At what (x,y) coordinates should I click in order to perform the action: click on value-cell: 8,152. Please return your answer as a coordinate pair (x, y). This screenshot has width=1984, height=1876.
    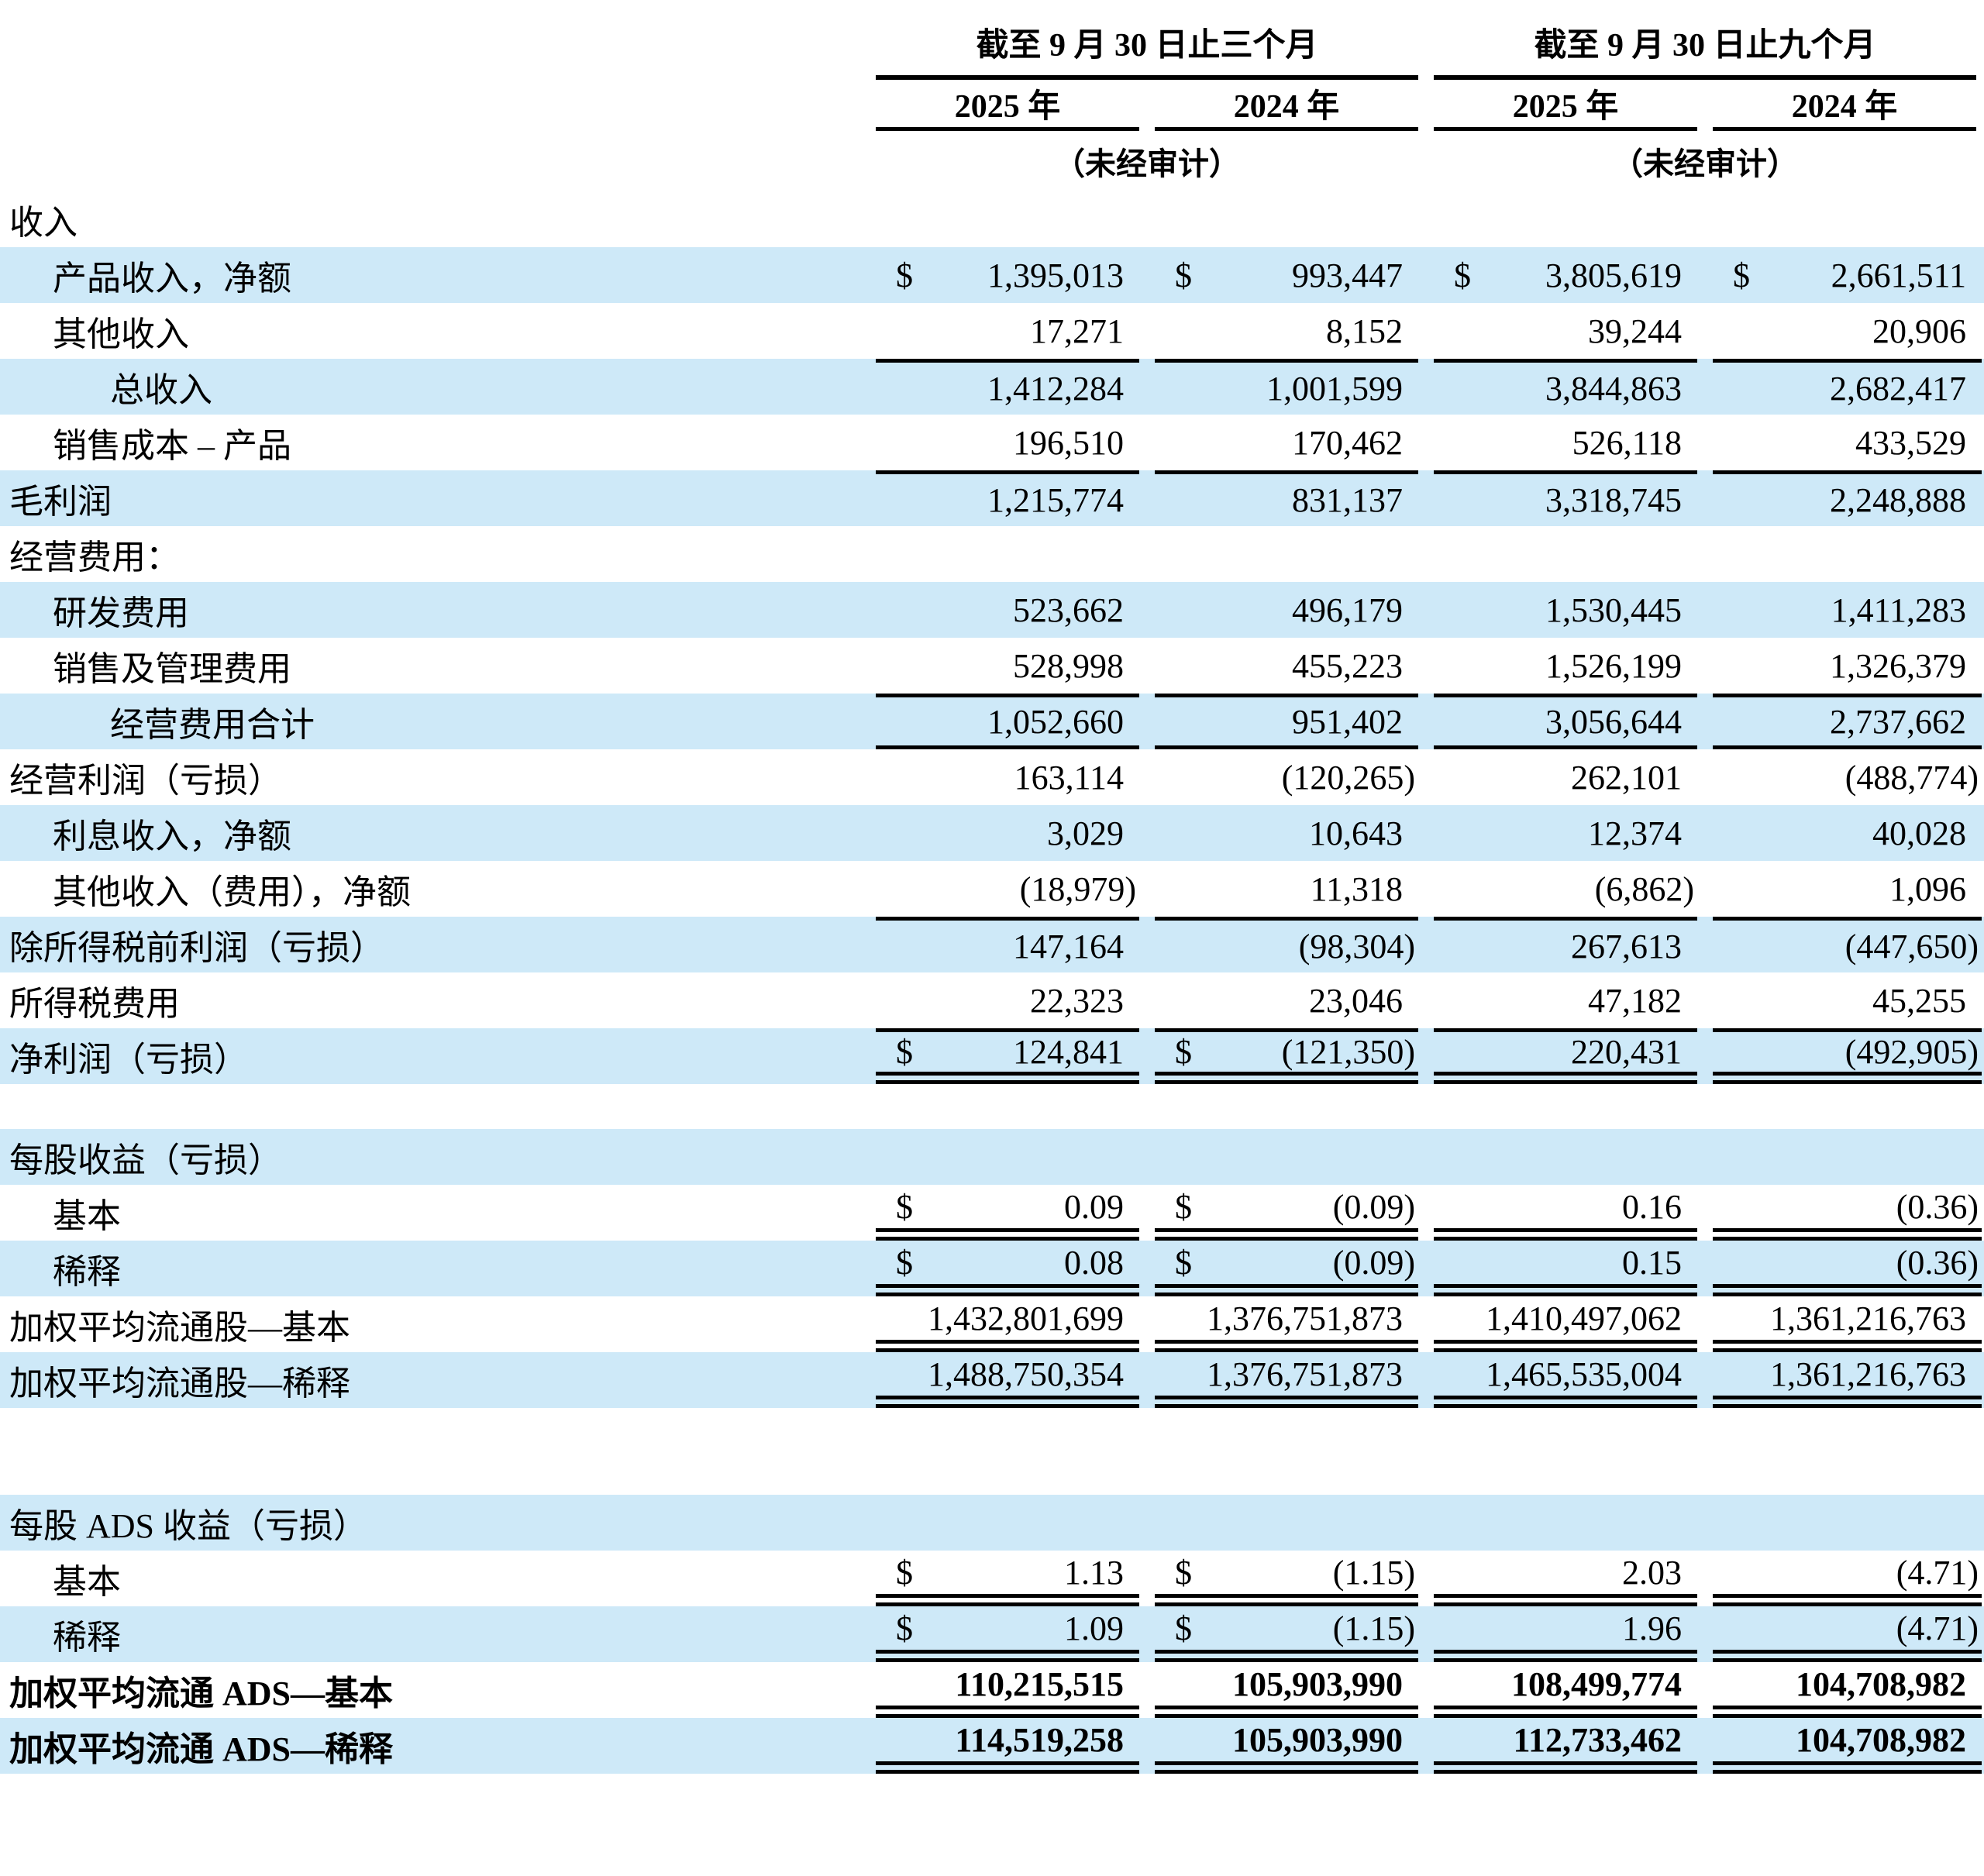
    Looking at the image, I should click on (1286, 331).